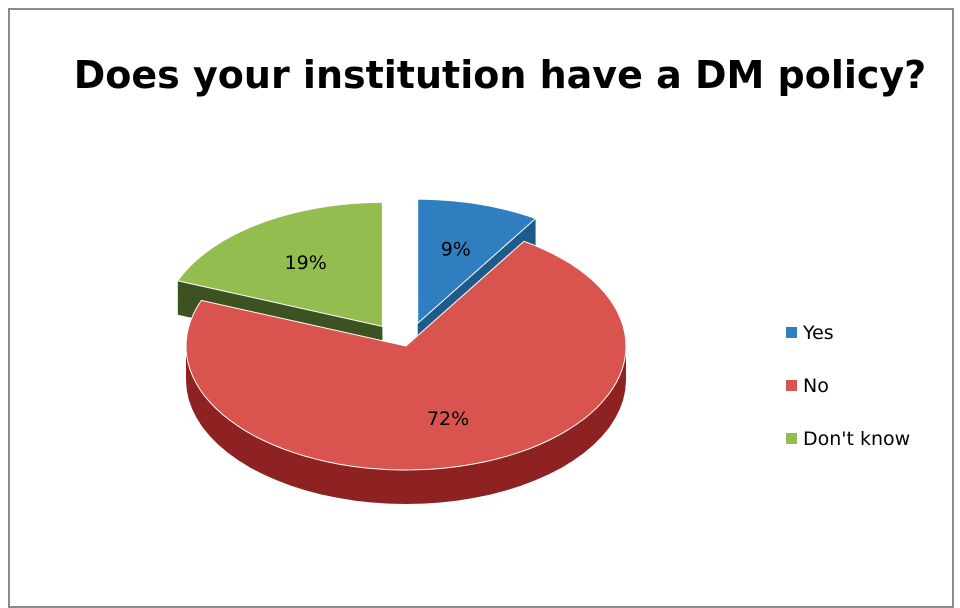 Image resolution: width=960 pixels, height=608 pixels. I want to click on chart-title: Does your institution have a DM policy?, so click(500, 75).